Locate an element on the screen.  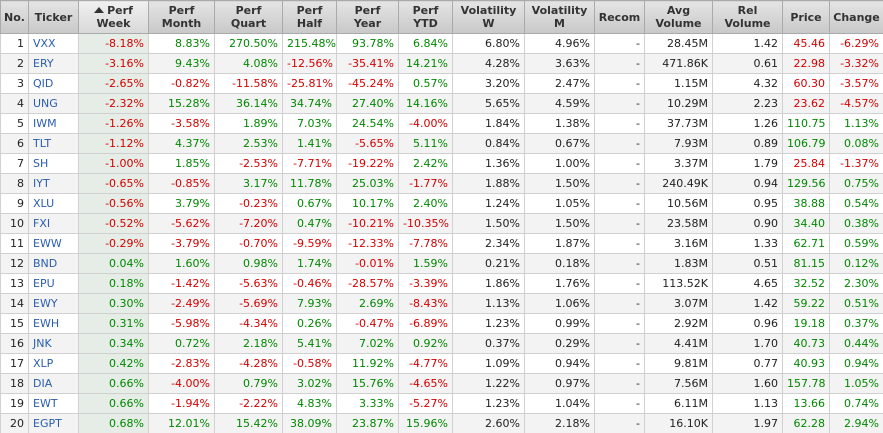
ticker-link: SH is located at coordinates (53, 163).